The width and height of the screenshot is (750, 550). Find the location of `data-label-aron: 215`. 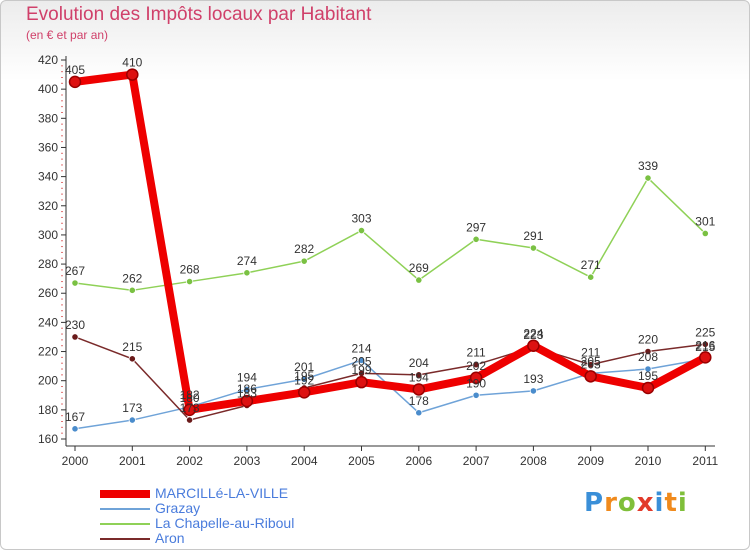

data-label-aron: 215 is located at coordinates (132, 347).